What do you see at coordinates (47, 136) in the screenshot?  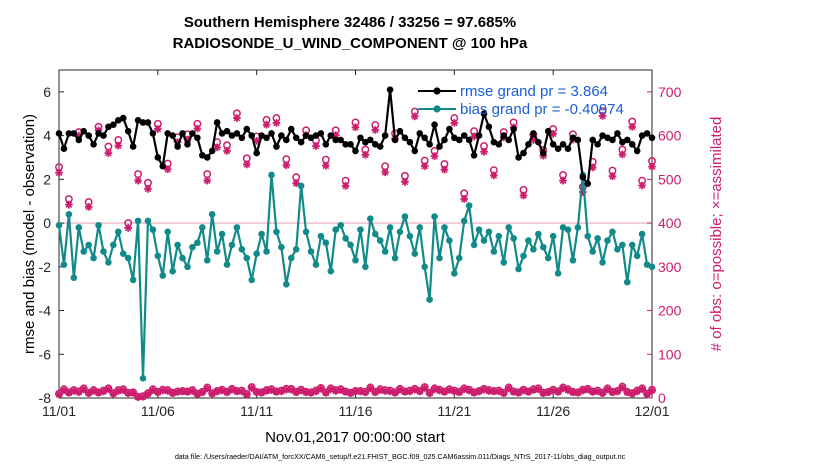 I see `left-tick-label: 4` at bounding box center [47, 136].